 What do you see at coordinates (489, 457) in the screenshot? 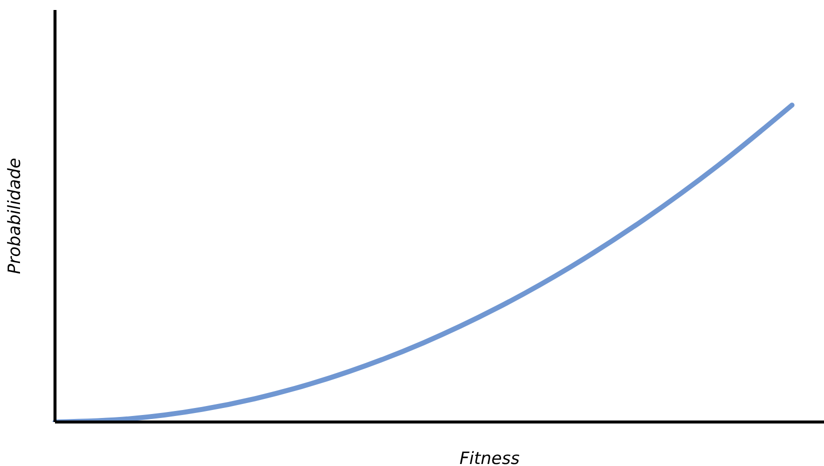
I see `x-axis-title: Fitness` at bounding box center [489, 457].